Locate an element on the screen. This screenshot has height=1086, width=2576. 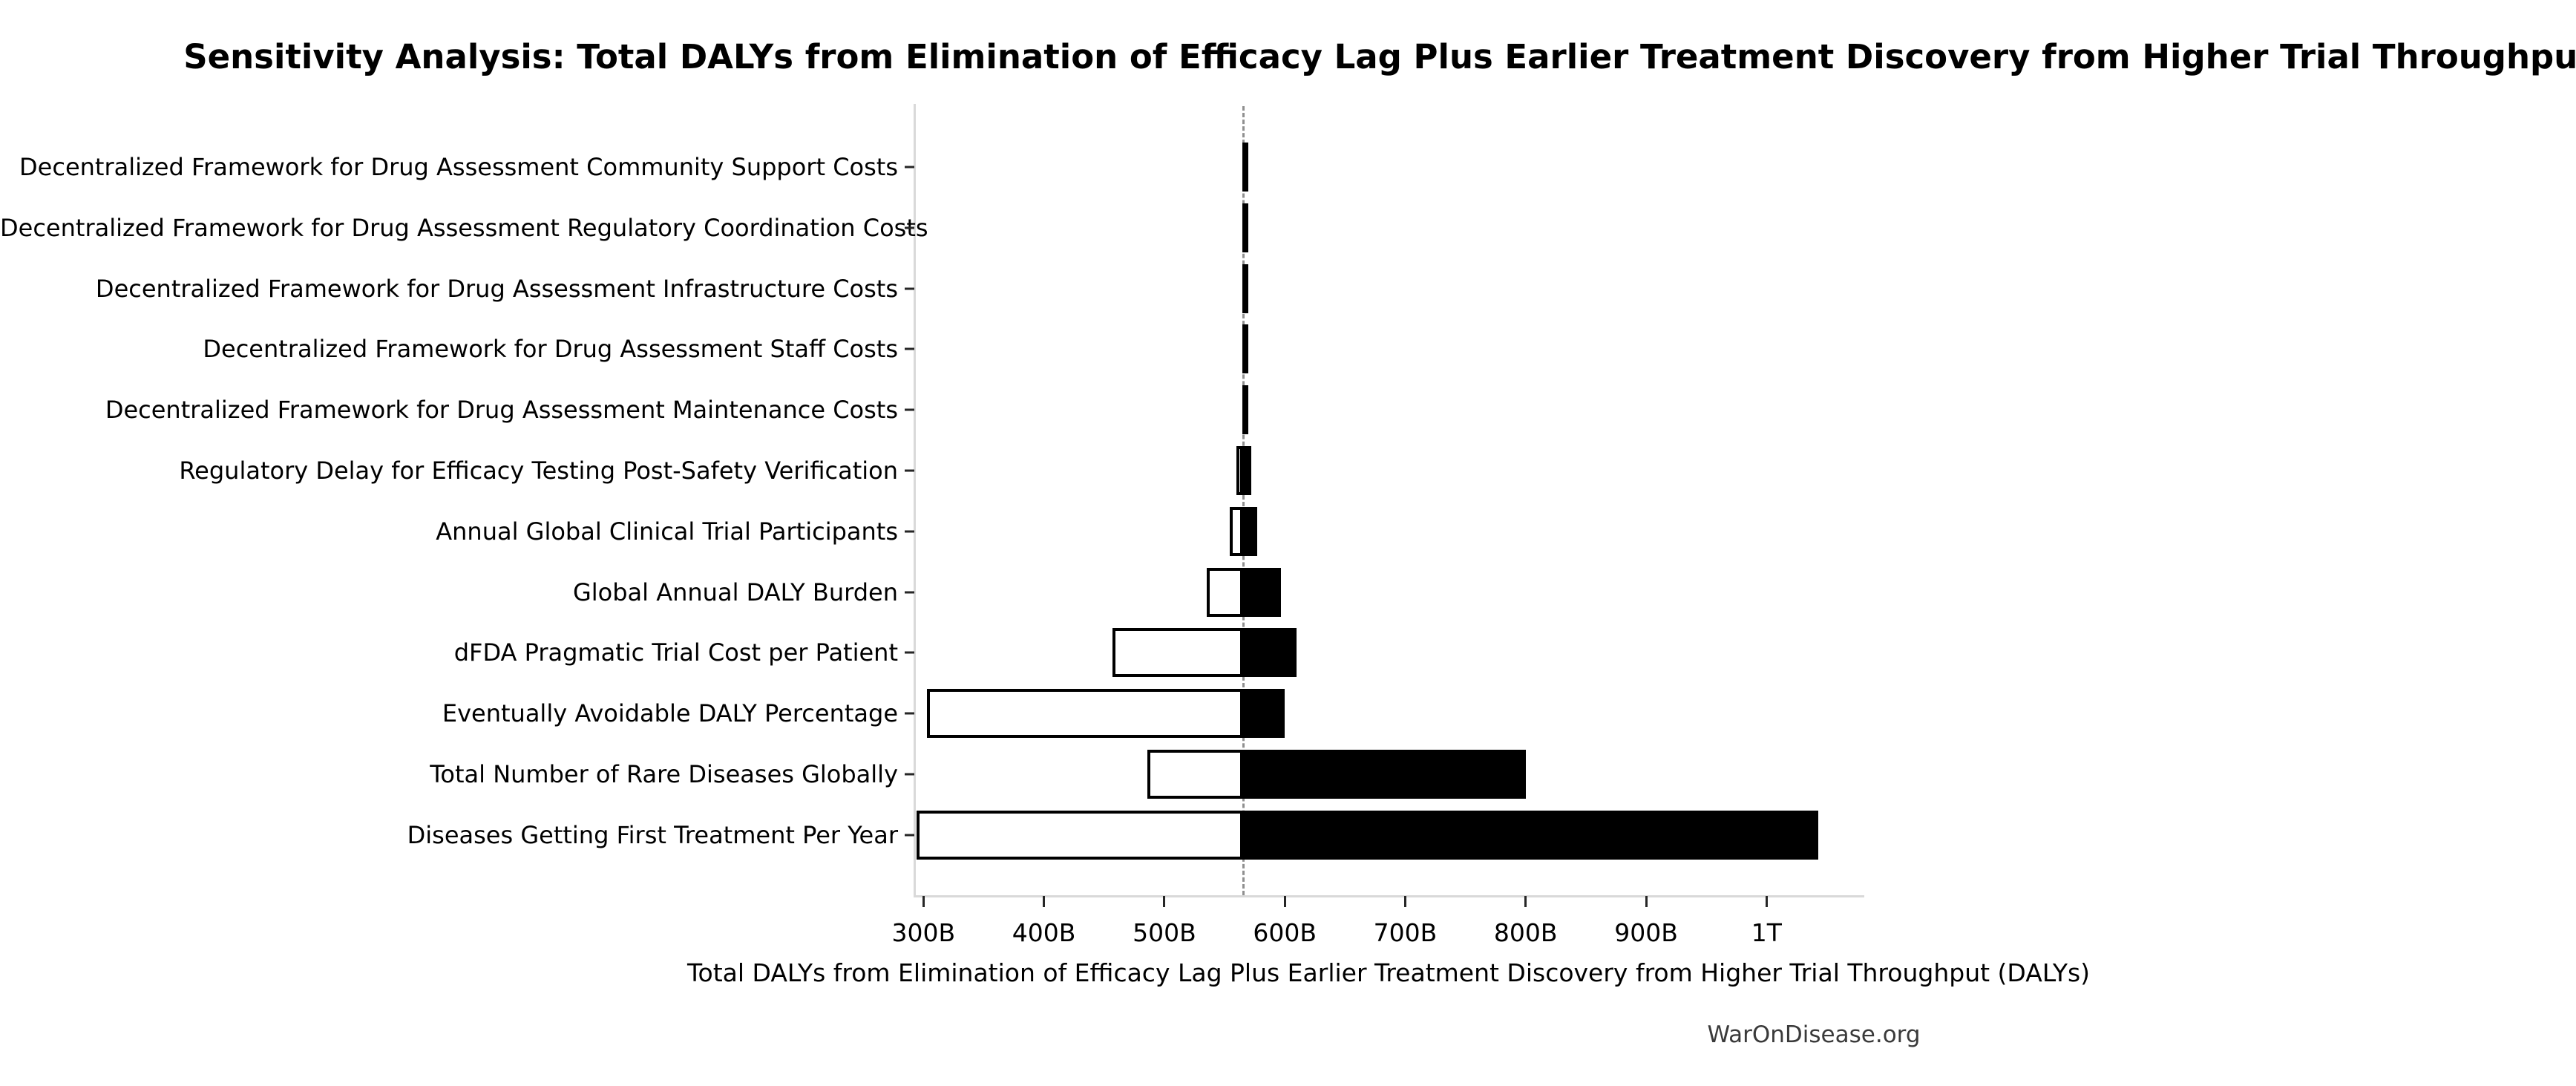
x-tick-label: 700B is located at coordinates (1406, 933).